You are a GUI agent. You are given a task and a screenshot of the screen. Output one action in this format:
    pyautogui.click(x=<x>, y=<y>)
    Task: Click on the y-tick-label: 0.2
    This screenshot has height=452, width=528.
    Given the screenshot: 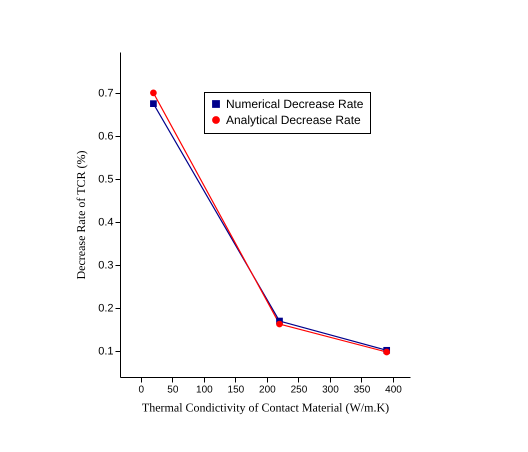 What is the action you would take?
    pyautogui.click(x=106, y=308)
    